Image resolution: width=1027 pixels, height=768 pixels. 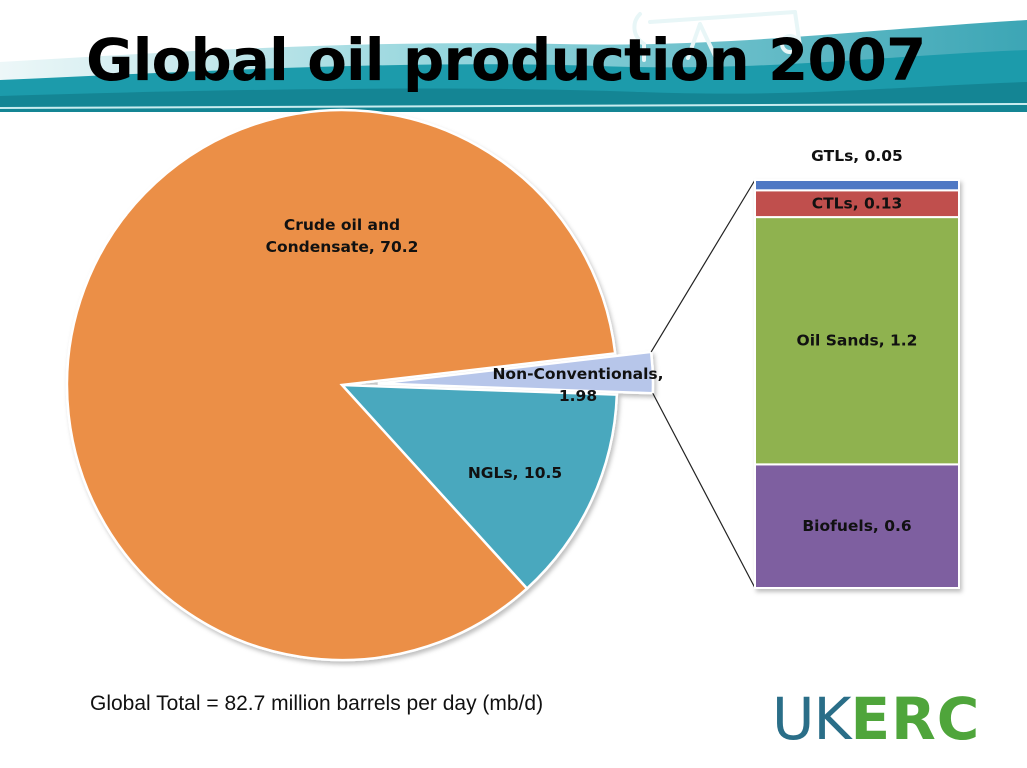 I want to click on header-banner, so click(x=513, y=61).